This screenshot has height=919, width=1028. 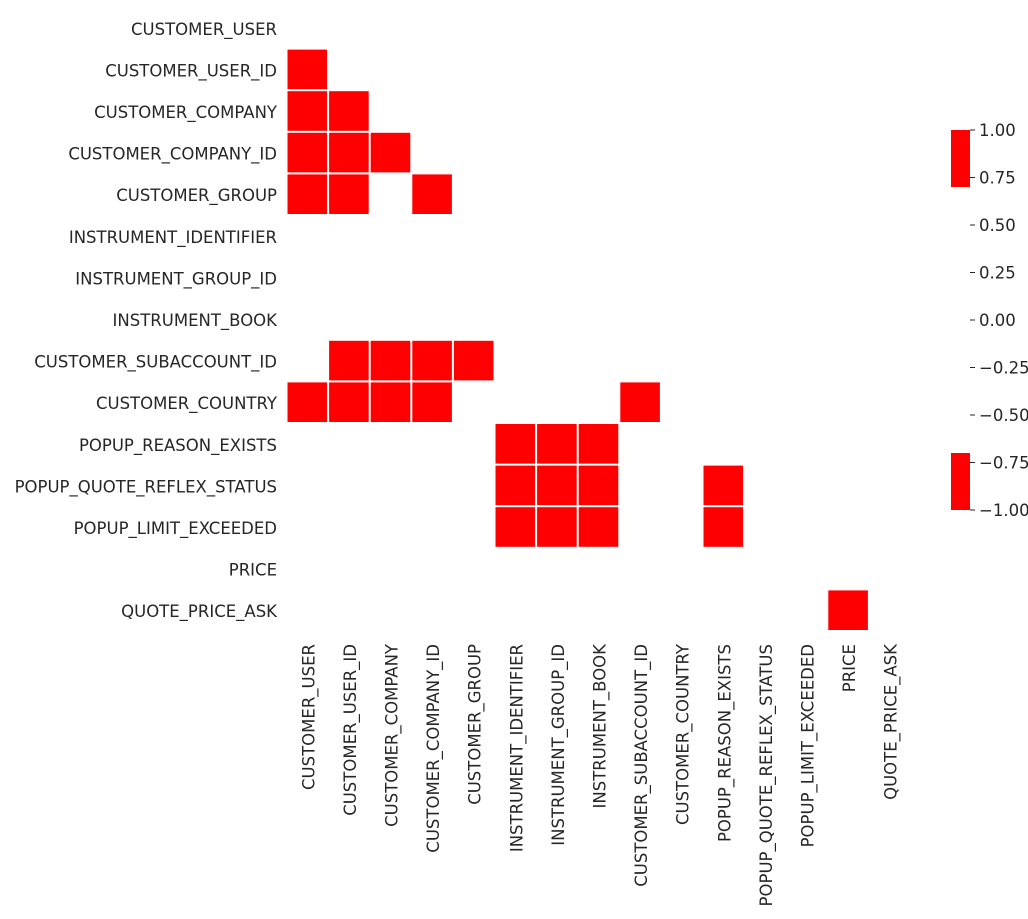 What do you see at coordinates (146, 487) in the screenshot?
I see `y-tick-label: POPUP_QUOTE_REFLEX_STATUS` at bounding box center [146, 487].